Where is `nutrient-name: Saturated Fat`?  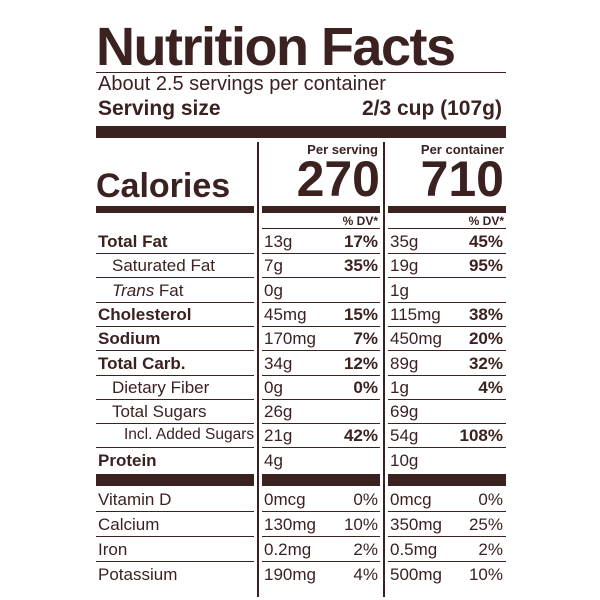
nutrient-name: Saturated Fat is located at coordinates (163, 266).